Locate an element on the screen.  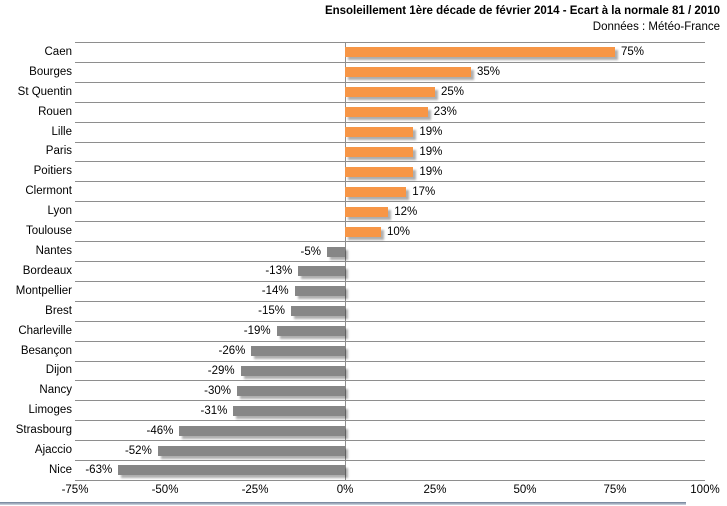
bar-row: -30% is located at coordinates (390, 391).